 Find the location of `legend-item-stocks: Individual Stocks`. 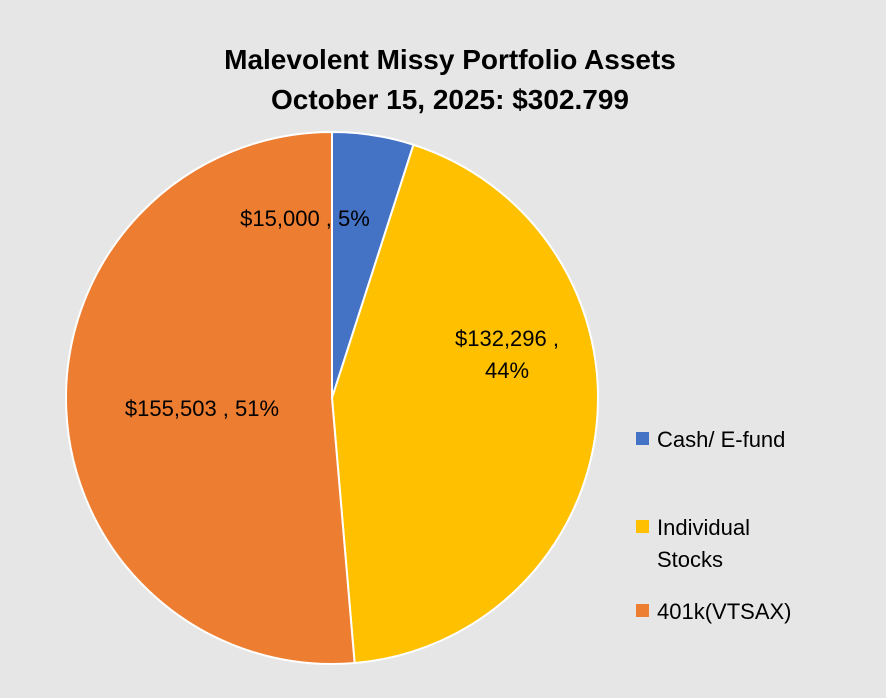

legend-item-stocks: Individual Stocks is located at coordinates (721, 544).